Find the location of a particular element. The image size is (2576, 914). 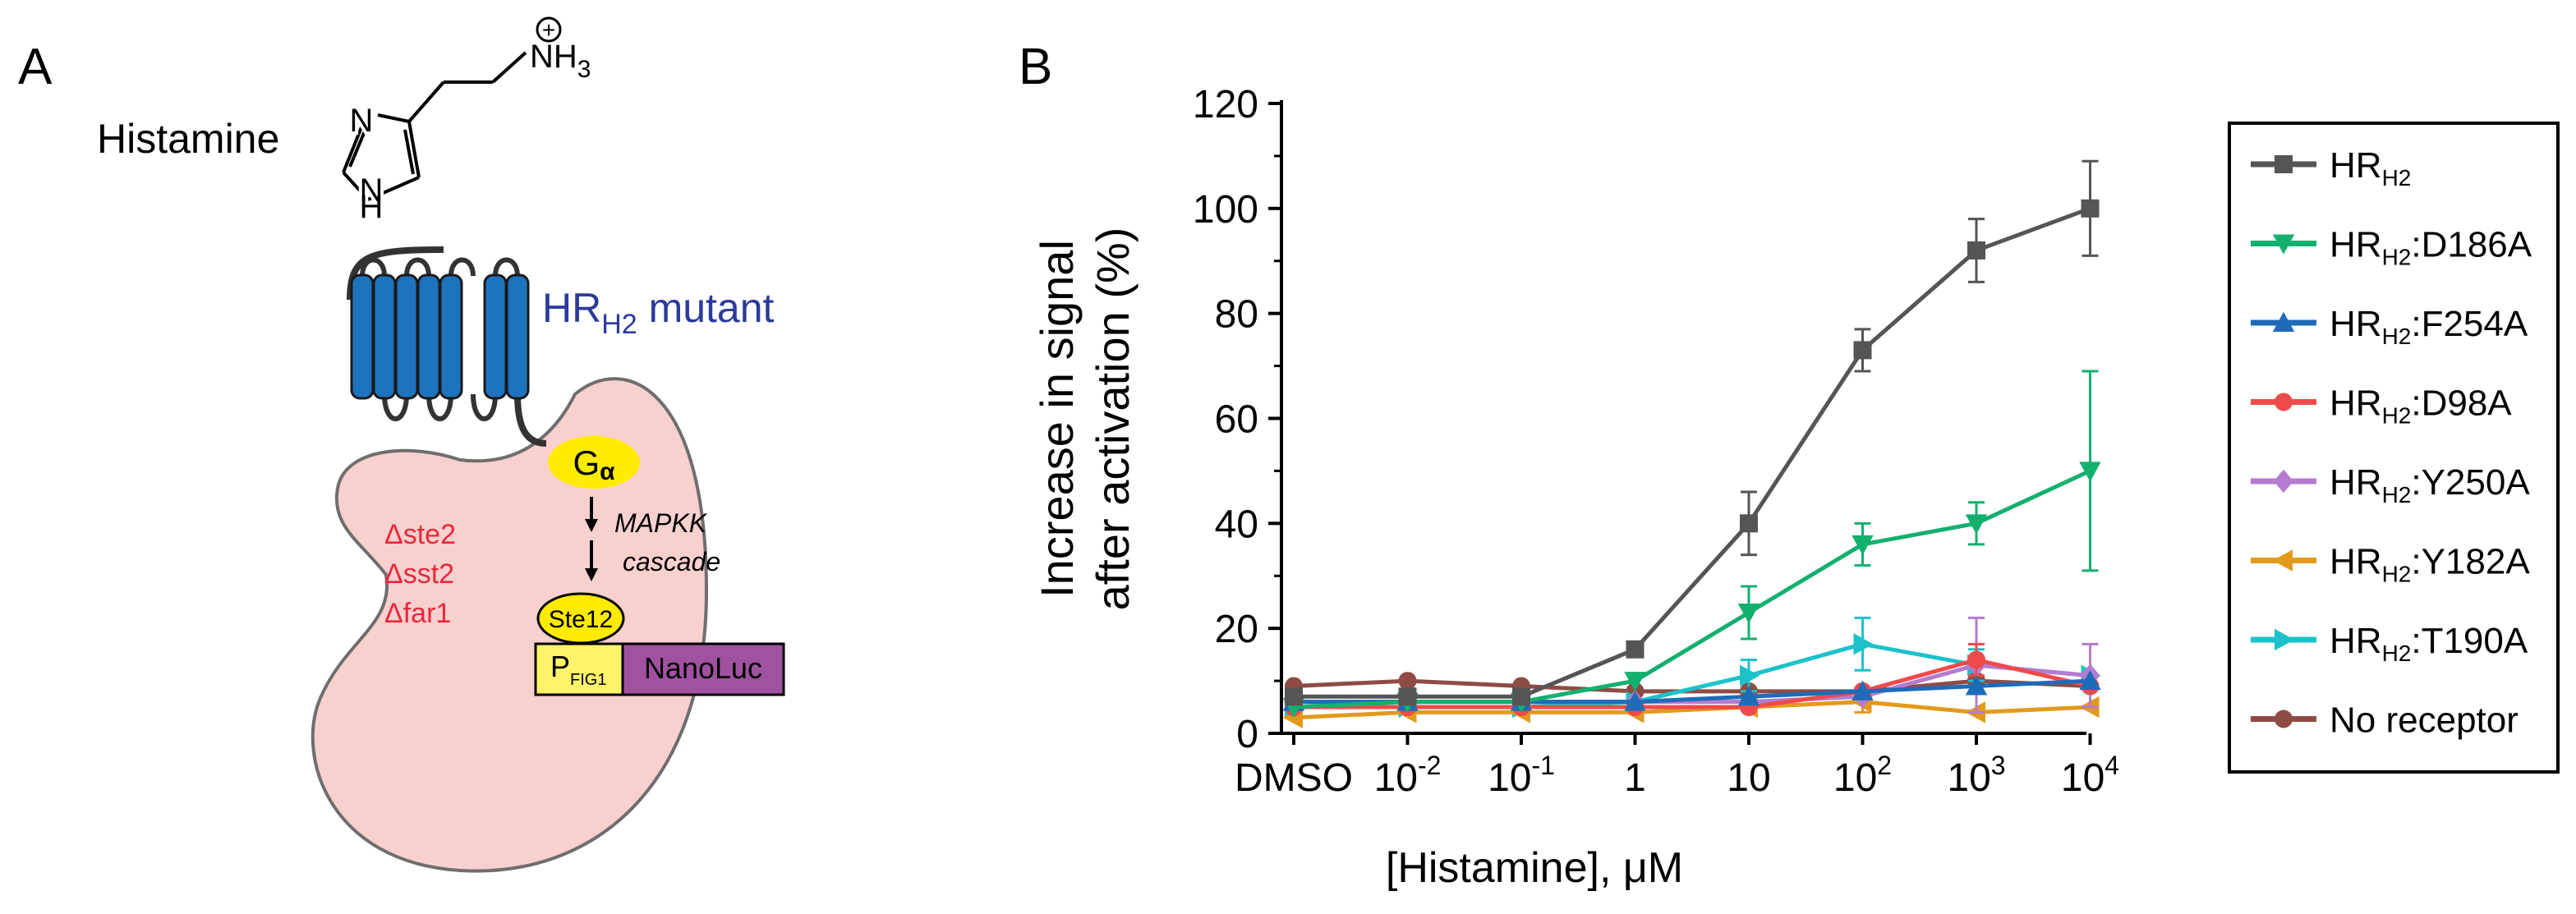

legend-item-d98a: HRH2:D98A is located at coordinates (2381, 406).